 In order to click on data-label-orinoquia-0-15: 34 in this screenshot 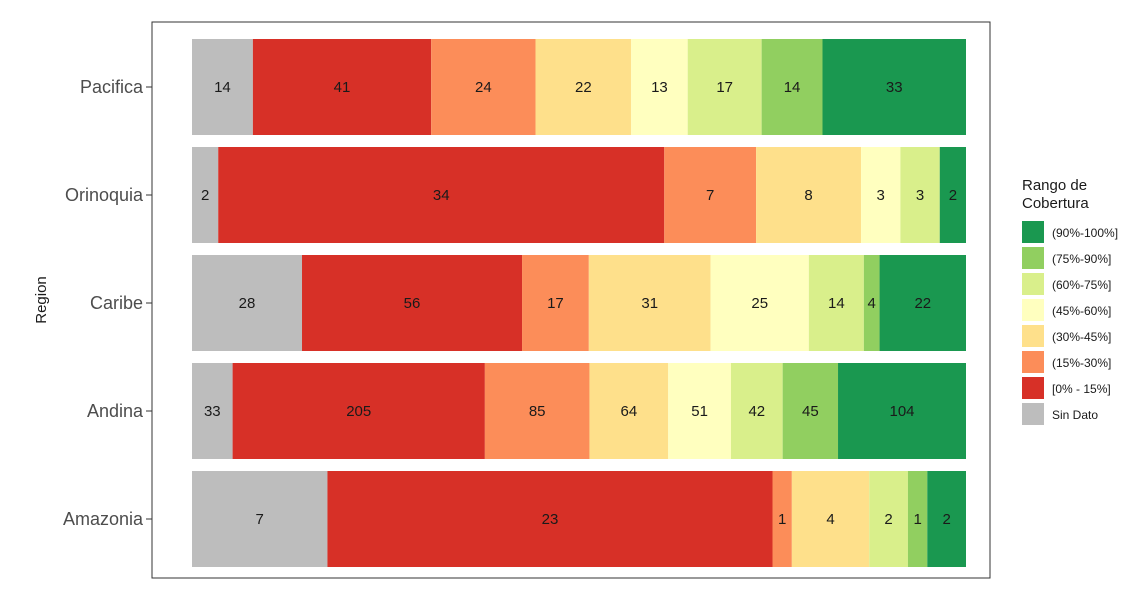, I will do `click(441, 195)`.